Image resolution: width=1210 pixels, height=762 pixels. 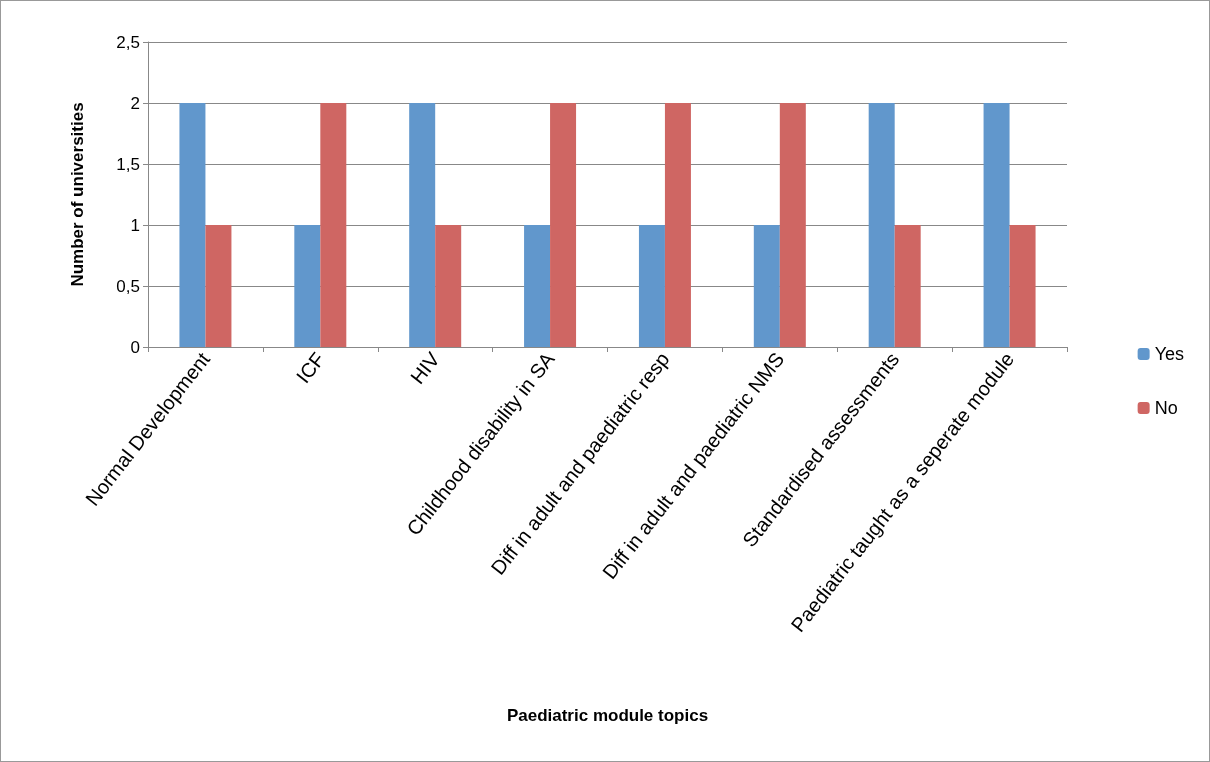 What do you see at coordinates (77, 194) in the screenshot?
I see `y-axis-title: Number of universities` at bounding box center [77, 194].